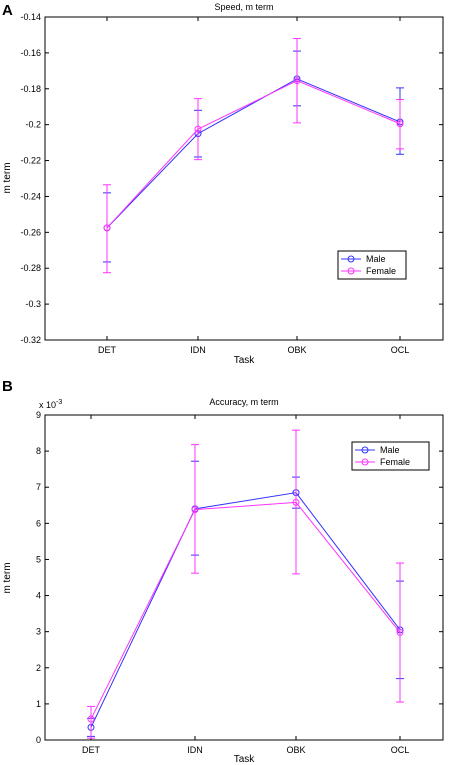 This screenshot has width=454, height=765. I want to click on y-tick-label: -0.18, so click(30, 89).